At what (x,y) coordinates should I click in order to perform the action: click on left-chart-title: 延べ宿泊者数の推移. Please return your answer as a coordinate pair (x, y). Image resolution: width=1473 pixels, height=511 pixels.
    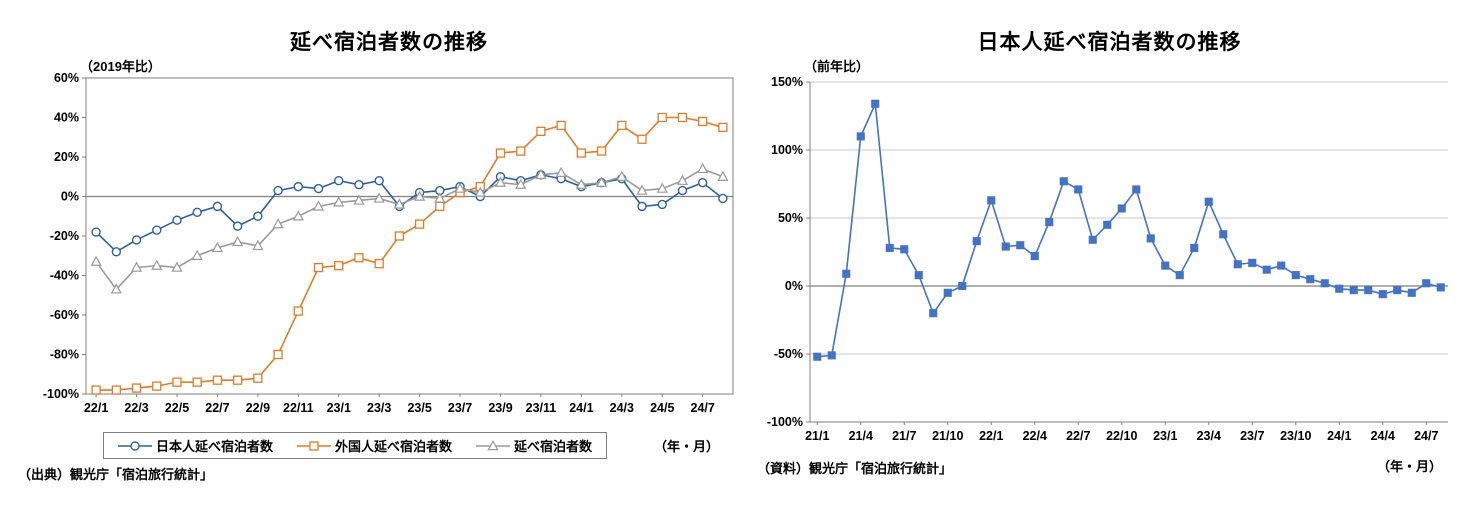
    Looking at the image, I should click on (389, 42).